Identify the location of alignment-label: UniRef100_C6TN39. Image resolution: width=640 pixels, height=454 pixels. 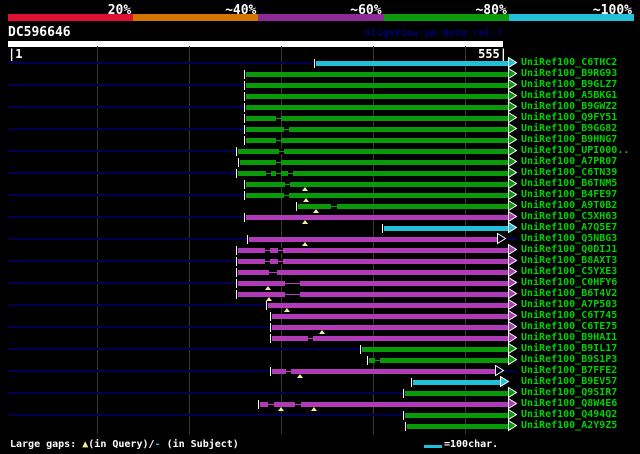
(569, 172).